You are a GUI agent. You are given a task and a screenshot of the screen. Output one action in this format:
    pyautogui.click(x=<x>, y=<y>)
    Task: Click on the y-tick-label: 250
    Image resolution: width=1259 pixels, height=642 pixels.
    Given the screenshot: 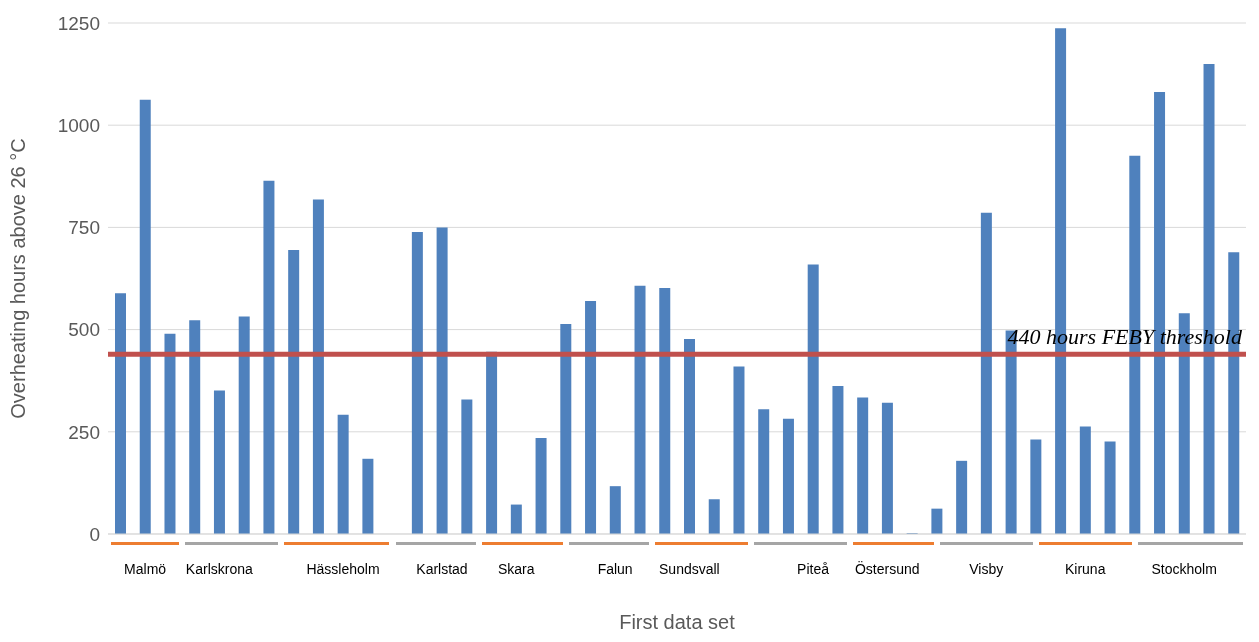 What is the action you would take?
    pyautogui.click(x=84, y=432)
    